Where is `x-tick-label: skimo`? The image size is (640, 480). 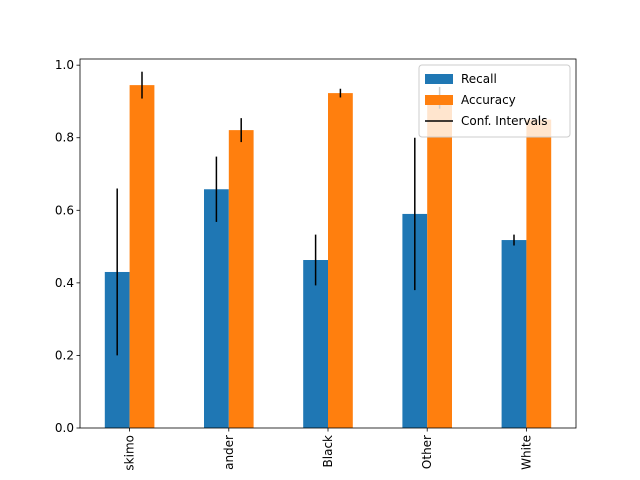
x-tick-label: skimo is located at coordinates (130, 453).